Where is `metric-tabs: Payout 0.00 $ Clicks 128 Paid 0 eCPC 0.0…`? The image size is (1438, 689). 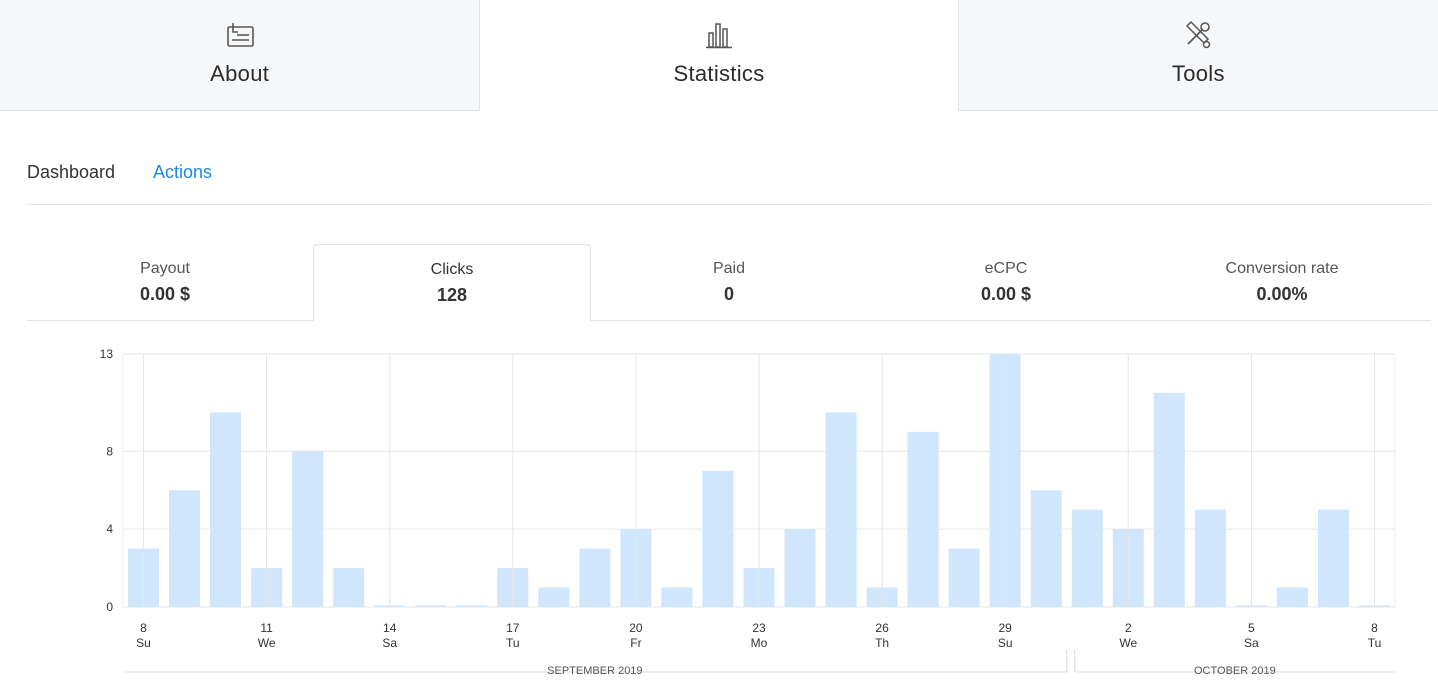 metric-tabs: Payout 0.00 $ Clicks 128 Paid 0 eCPC 0.0… is located at coordinates (729, 283).